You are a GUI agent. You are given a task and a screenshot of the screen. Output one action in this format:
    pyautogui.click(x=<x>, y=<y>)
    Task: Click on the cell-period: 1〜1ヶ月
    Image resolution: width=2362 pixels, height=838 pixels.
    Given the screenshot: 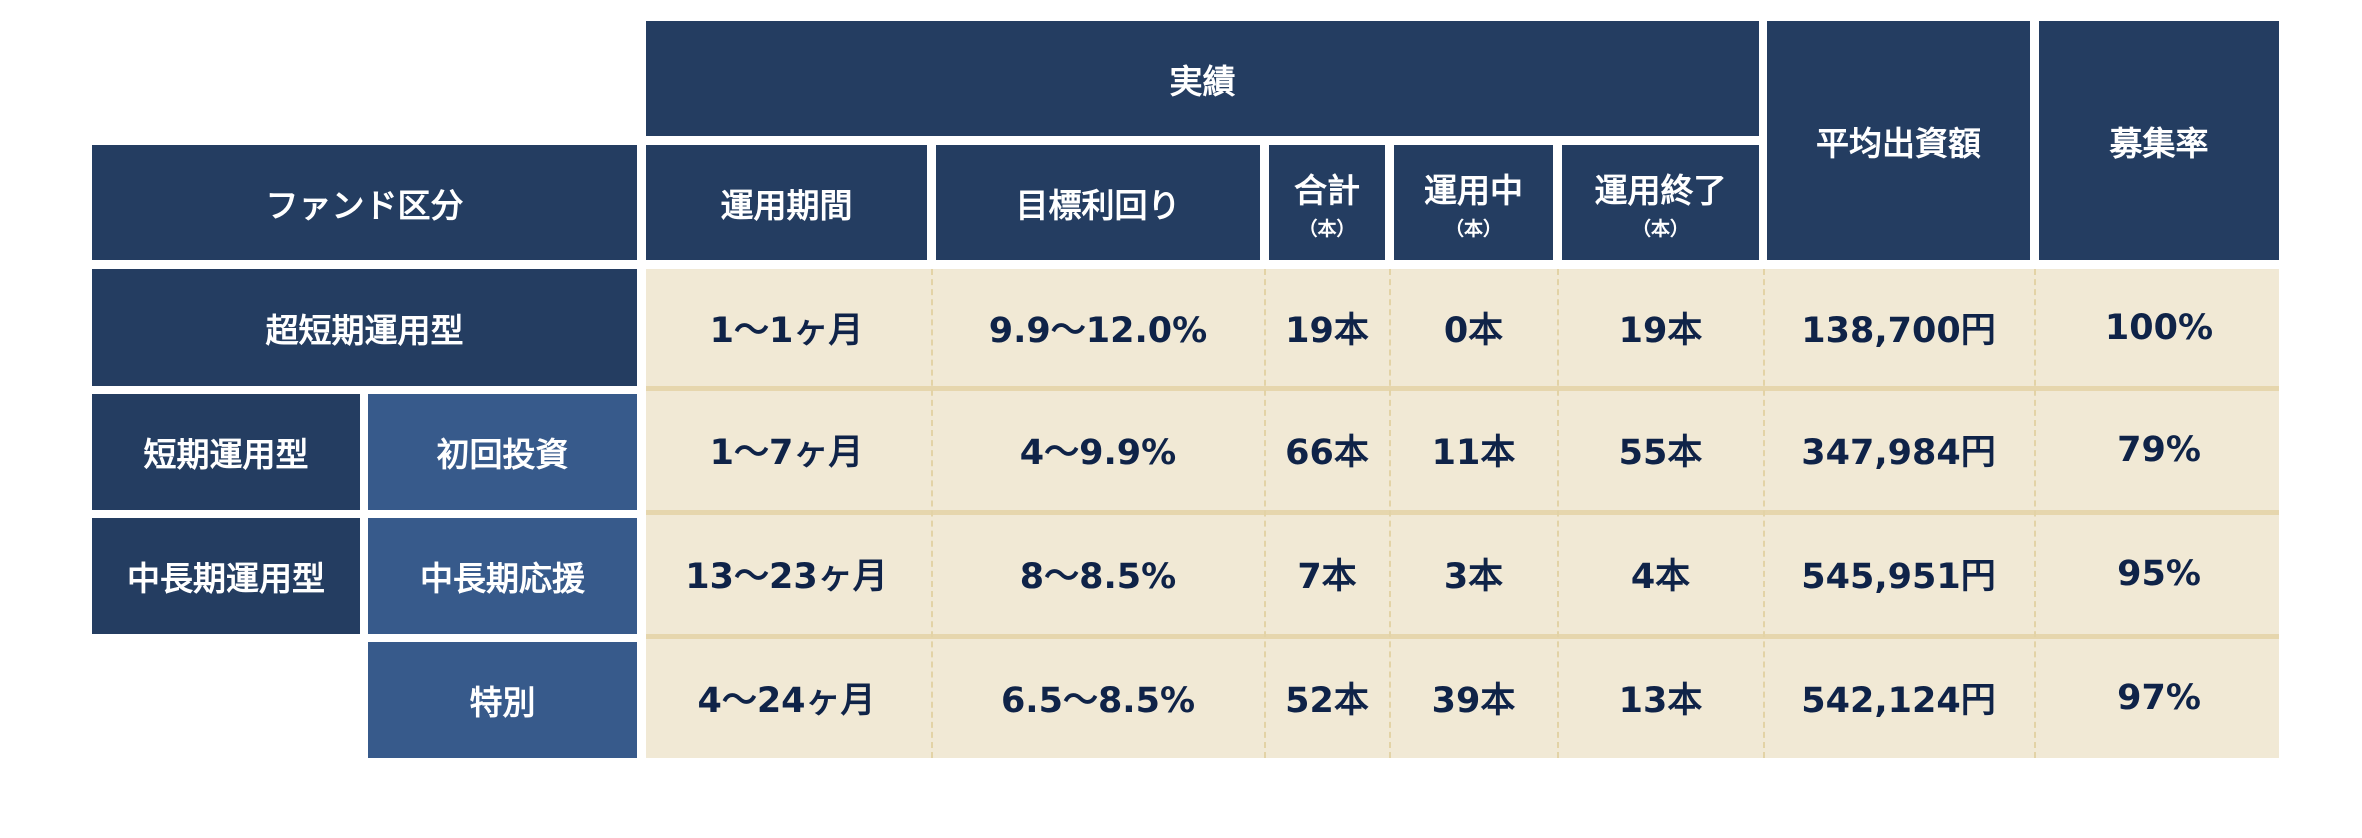 What is the action you would take?
    pyautogui.click(x=786, y=331)
    